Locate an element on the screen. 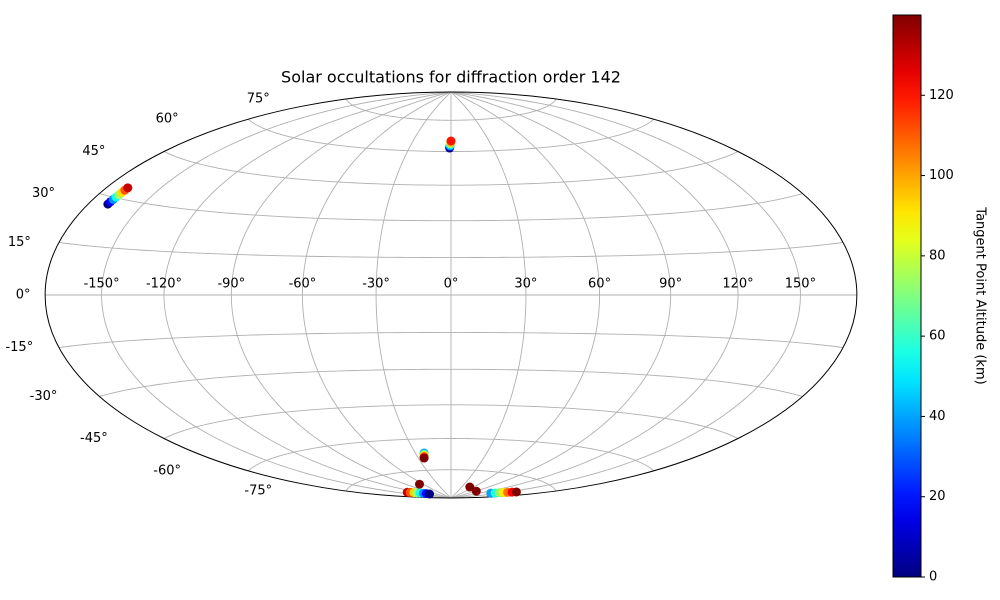 Image resolution: width=1000 pixels, height=600 pixels. colorbar-tick-label: 40 is located at coordinates (937, 416).